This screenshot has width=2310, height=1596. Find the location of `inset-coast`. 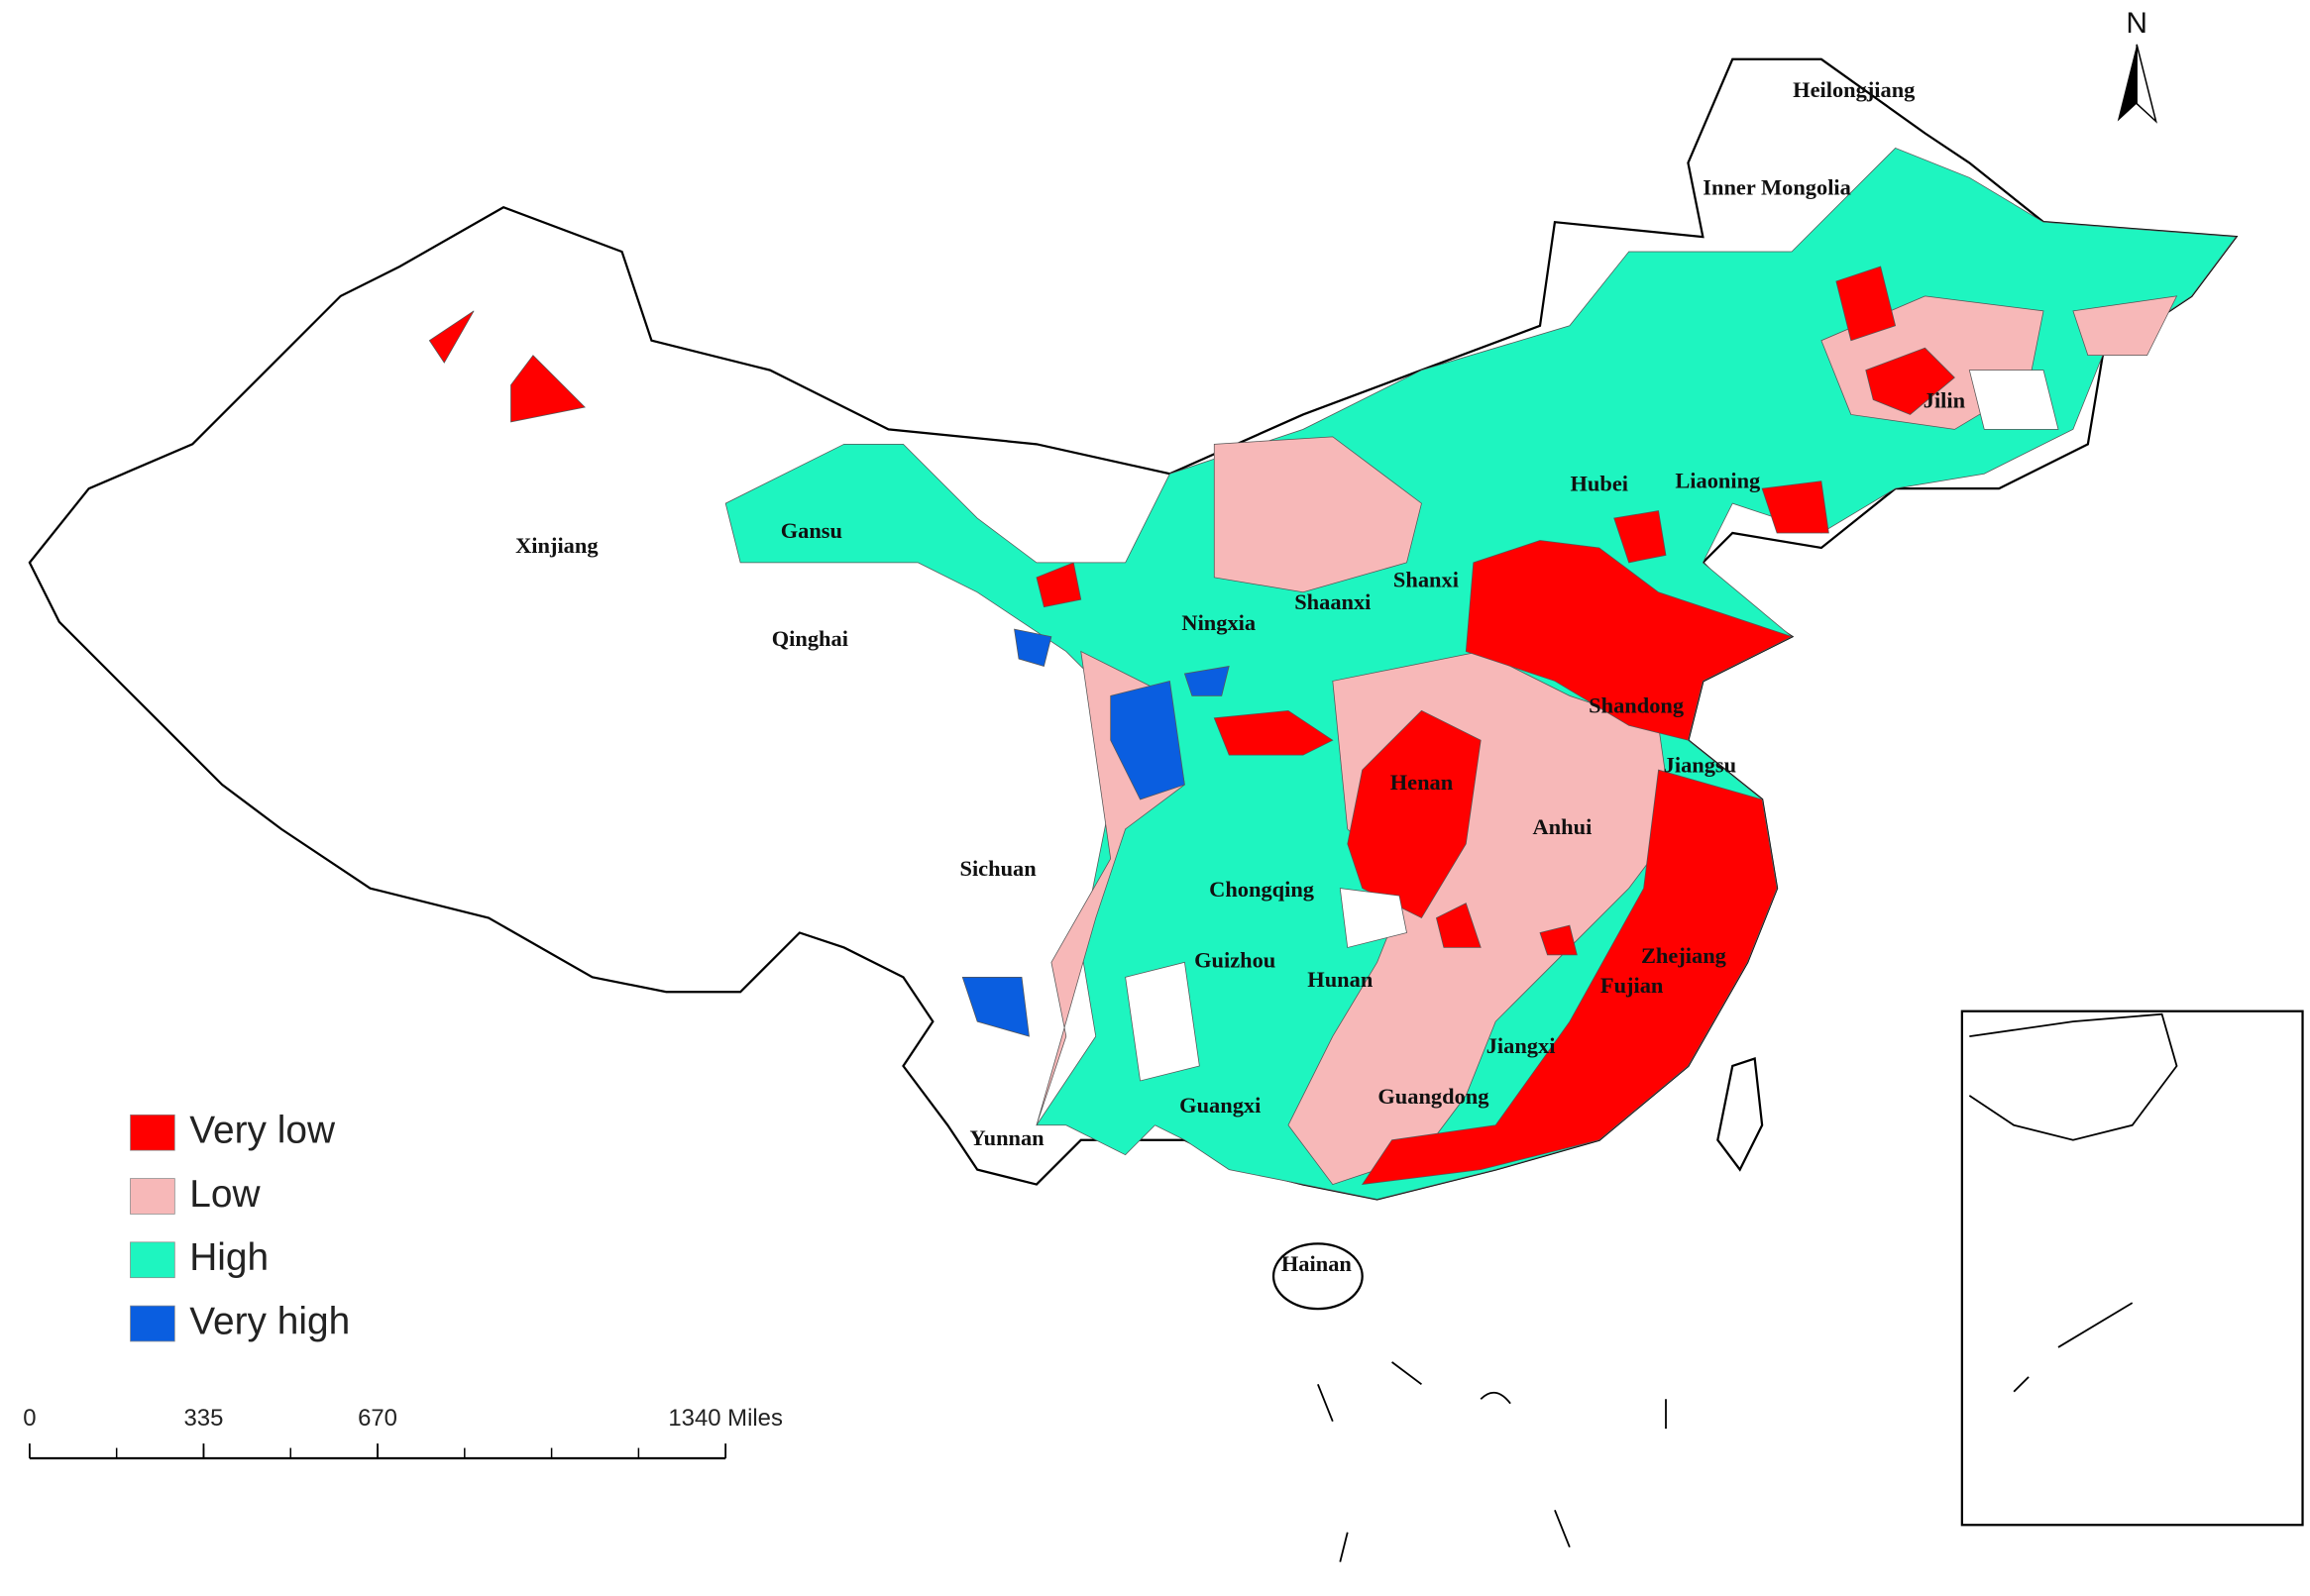

inset-coast is located at coordinates (2073, 1076).